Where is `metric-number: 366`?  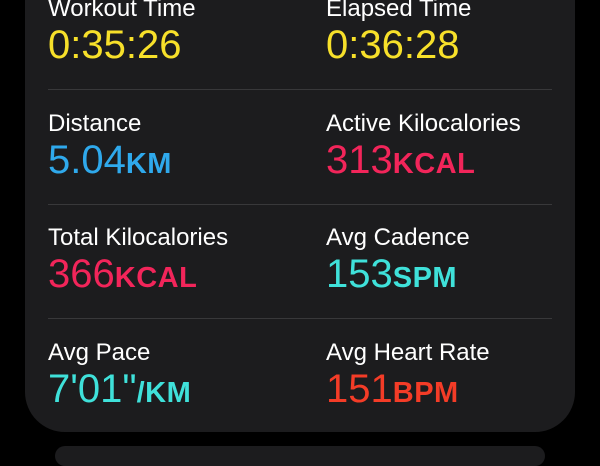
metric-number: 366 is located at coordinates (81, 274).